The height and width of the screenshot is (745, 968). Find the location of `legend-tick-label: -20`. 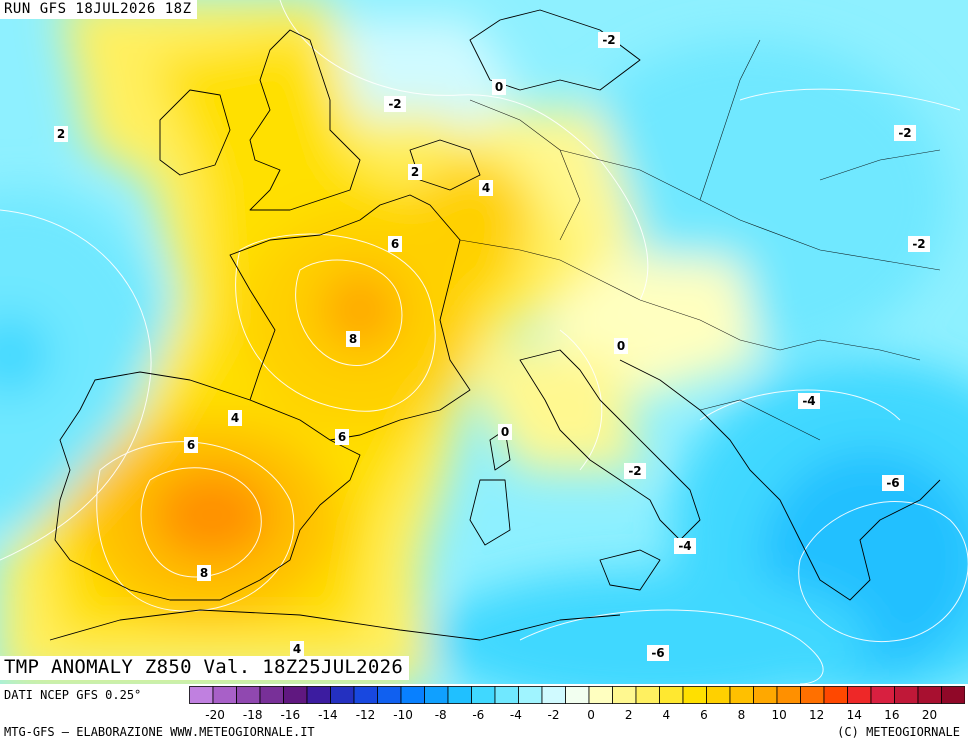

legend-tick-label: -20 is located at coordinates (215, 715).